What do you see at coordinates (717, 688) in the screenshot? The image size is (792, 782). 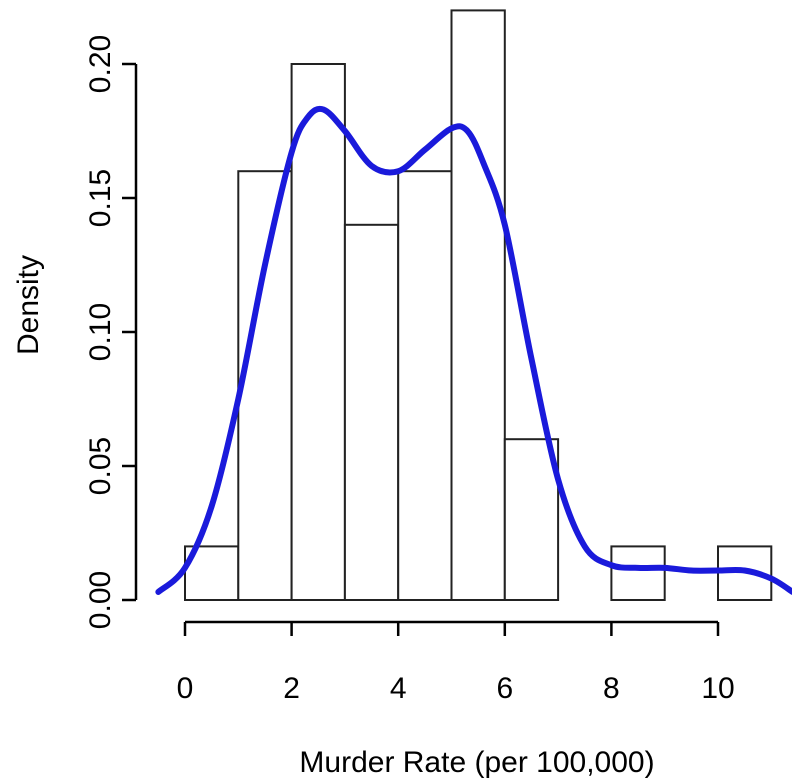 I see `x-tick-label-5: 10` at bounding box center [717, 688].